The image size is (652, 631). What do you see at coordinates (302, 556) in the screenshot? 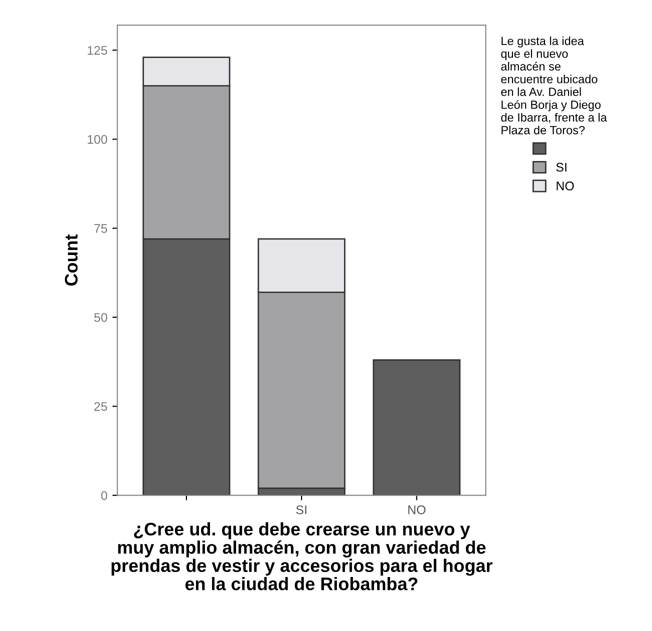
I see `x-axis-title: ¿Cree ud. que debe crearse un nuevo y muy amplio almacén, con gran variedad de prendas de vestir y accesorios para el hogar en la ciudad de Riobamba?` at bounding box center [302, 556].